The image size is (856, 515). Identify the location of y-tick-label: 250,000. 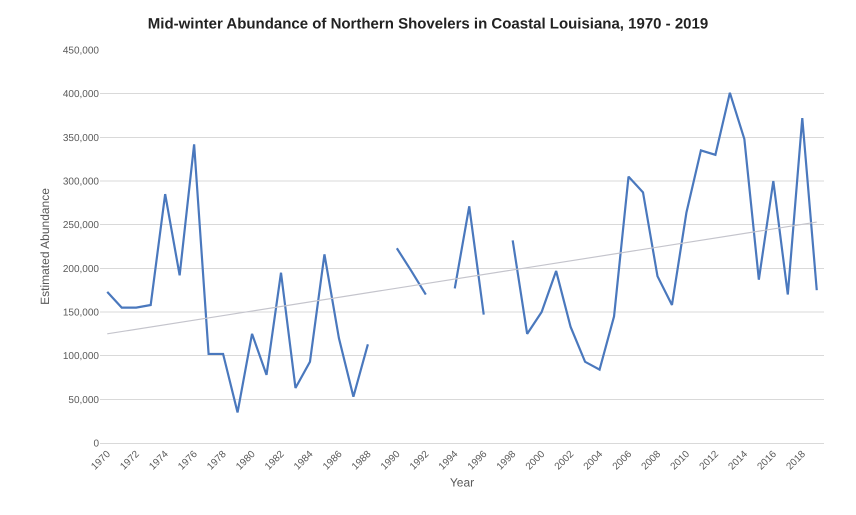
(81, 226).